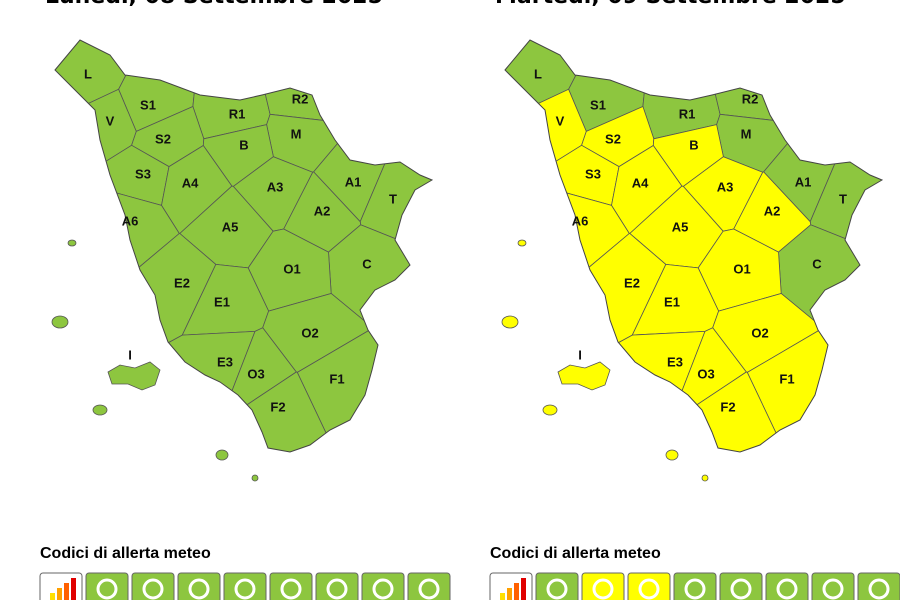 The image size is (900, 600). Describe the element at coordinates (393, 198) in the screenshot. I see `zone-label: T` at that location.